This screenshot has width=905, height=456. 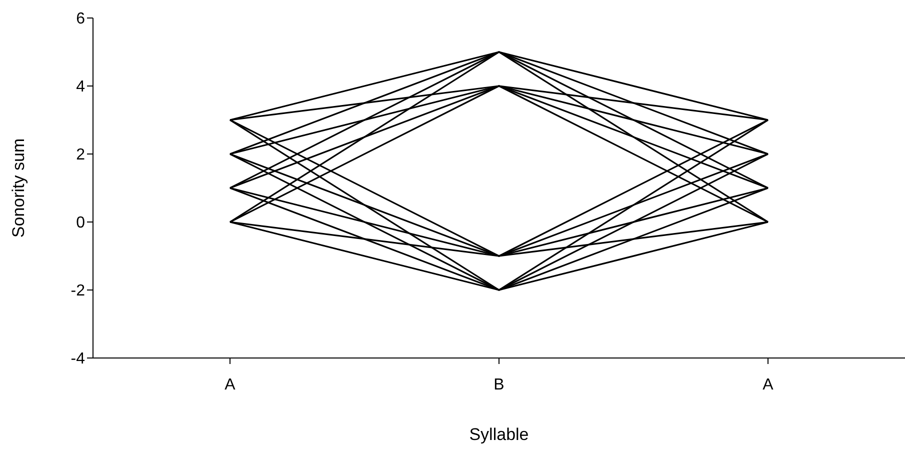 I want to click on x-axis-title: Syllable, so click(x=499, y=434).